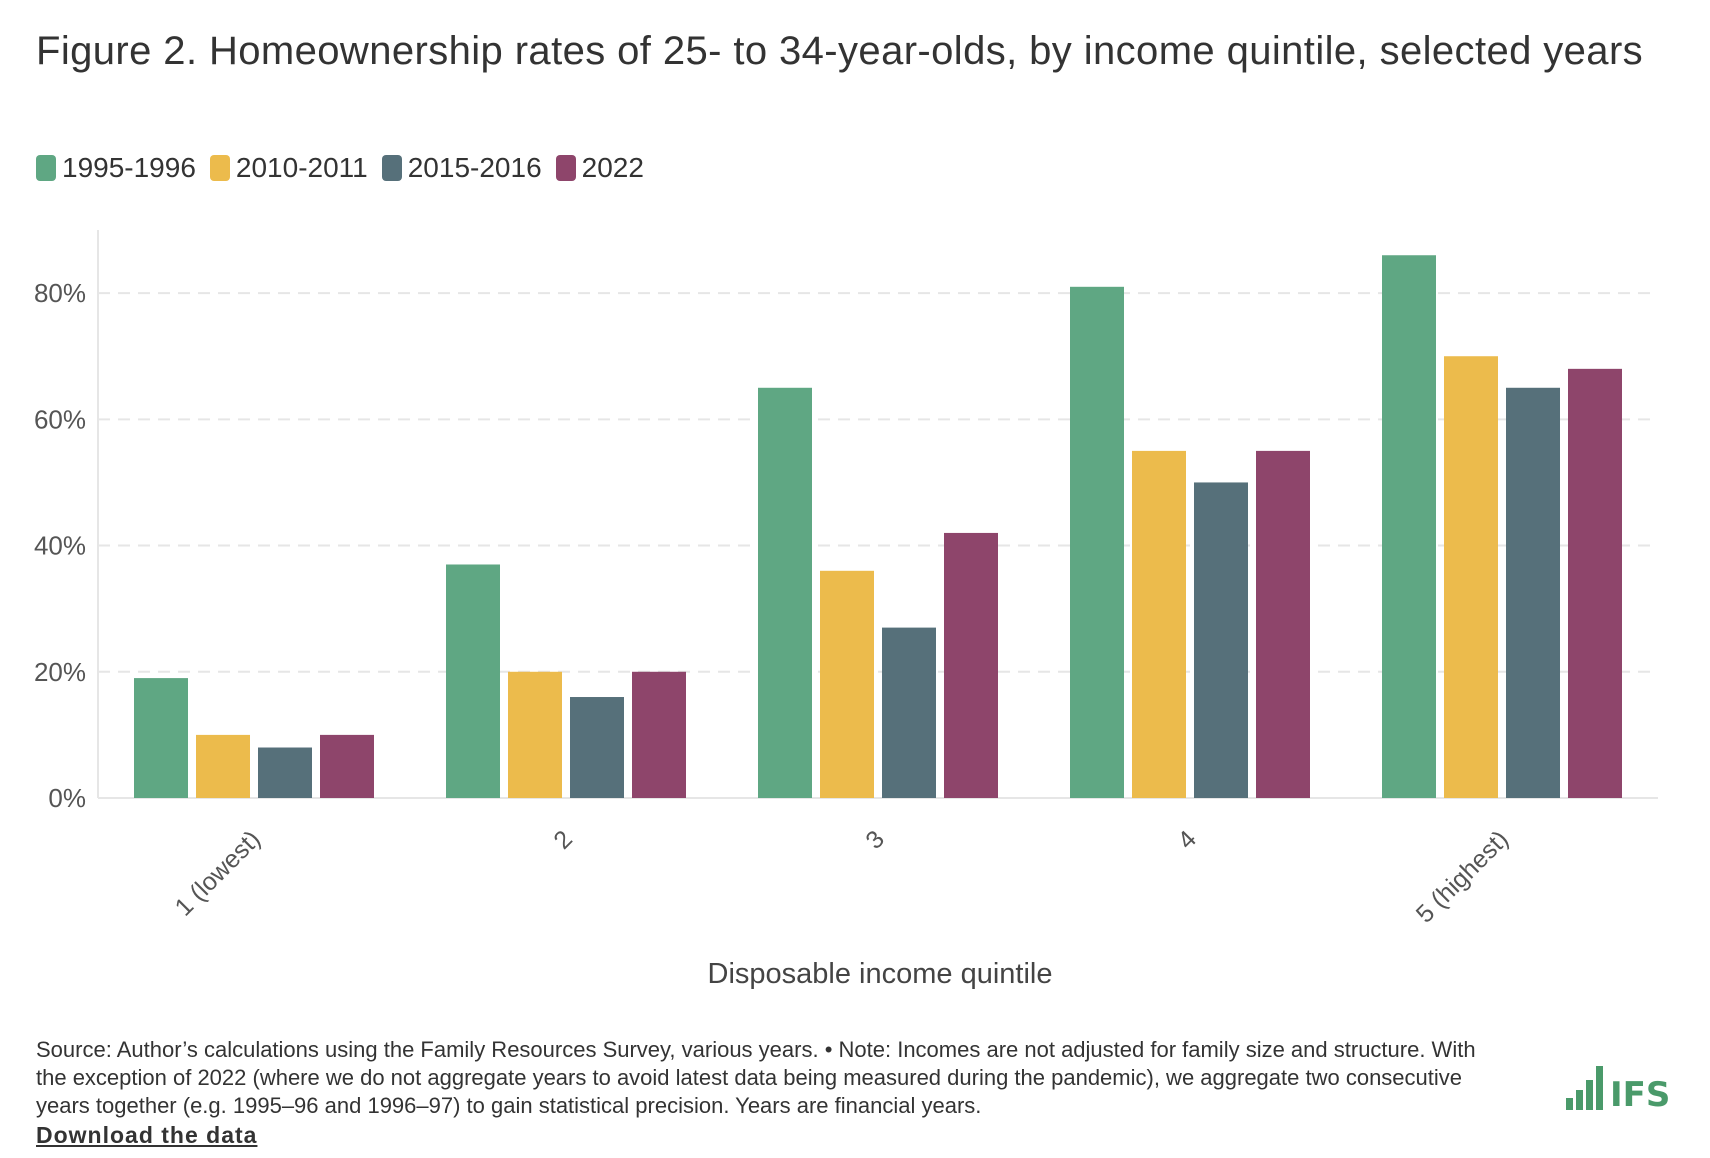 Image resolution: width=1710 pixels, height=1158 pixels. I want to click on x-tick-label: 3, so click(875, 840).